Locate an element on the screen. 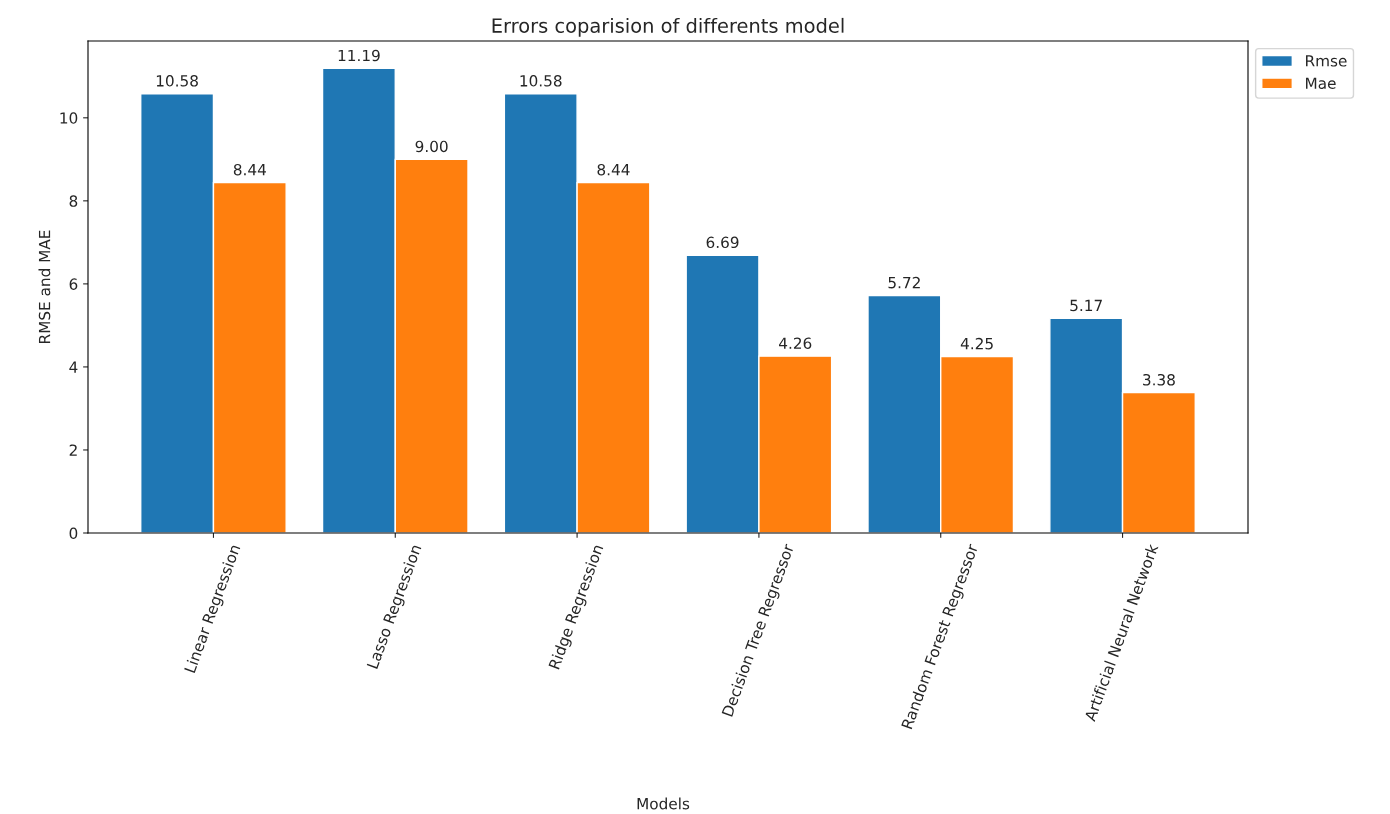  y-tick-label: 0 is located at coordinates (73, 533).